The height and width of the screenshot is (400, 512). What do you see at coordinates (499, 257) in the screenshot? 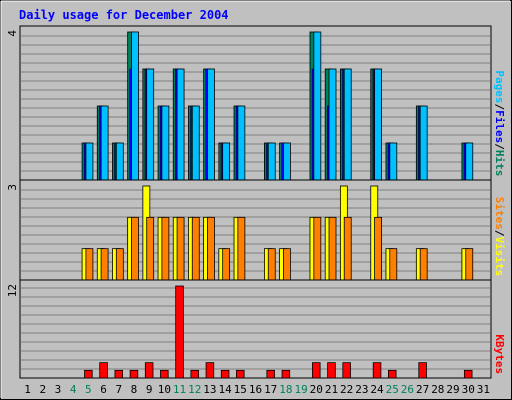
I see `legend-entry: Visits` at bounding box center [499, 257].